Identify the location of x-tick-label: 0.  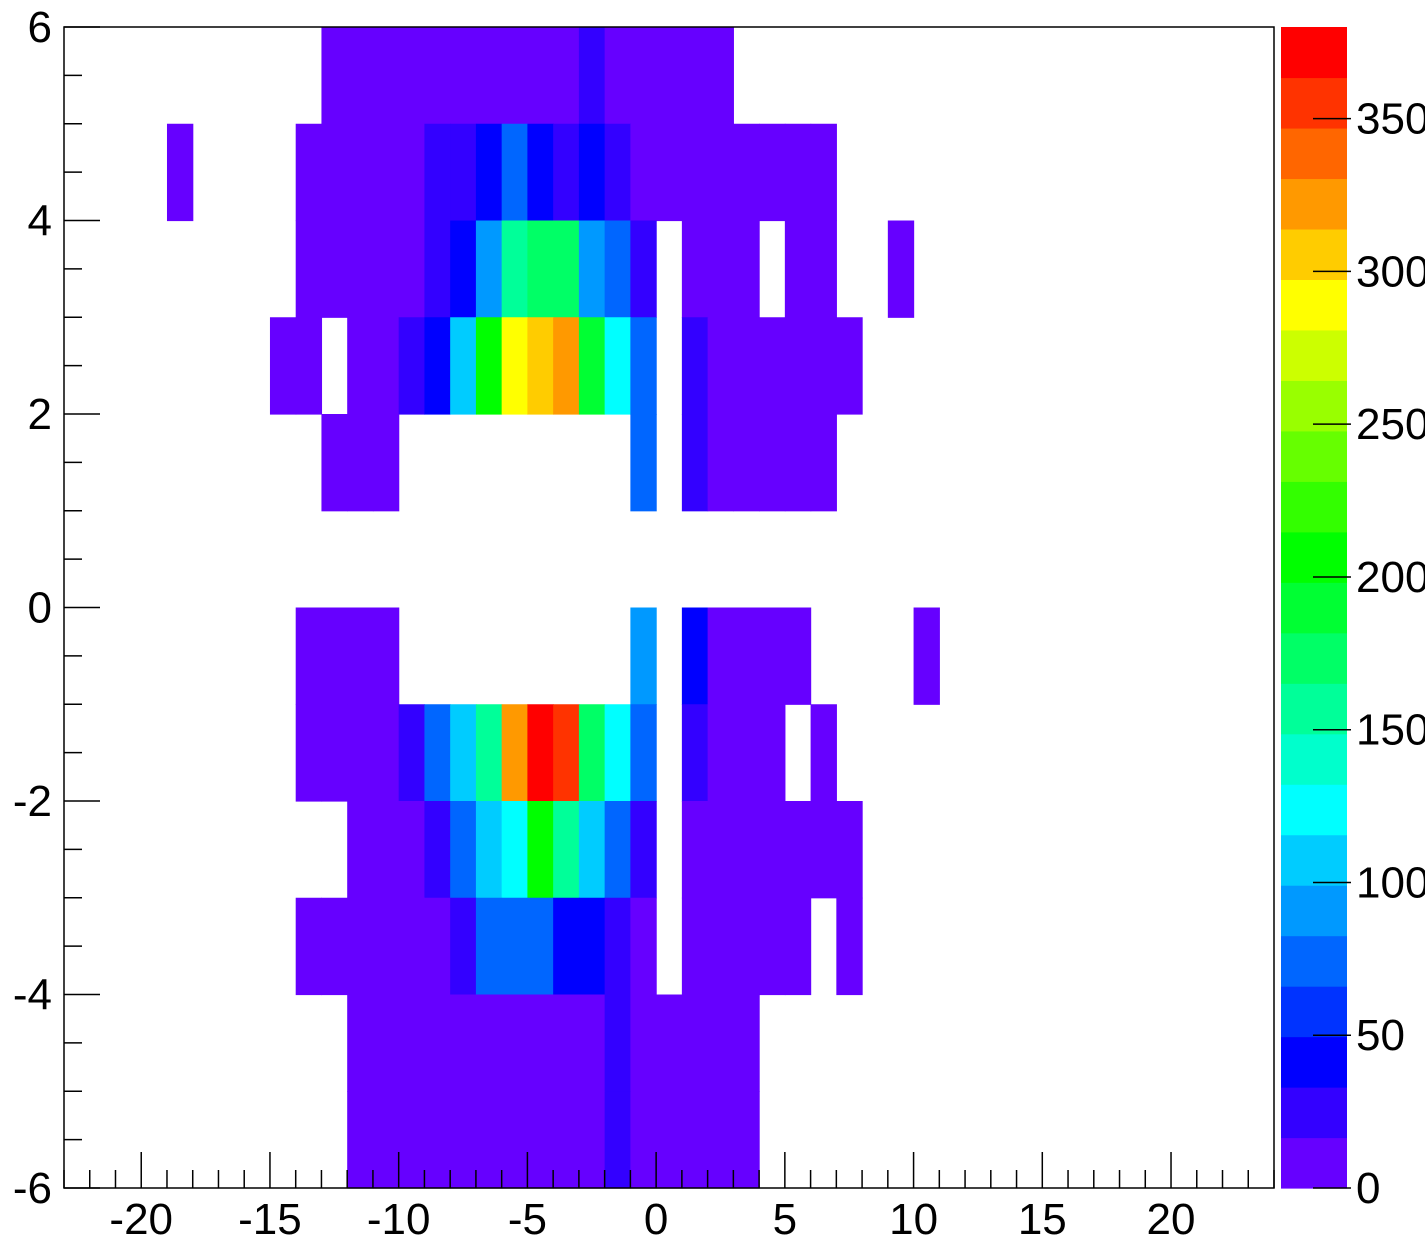
(656, 1218).